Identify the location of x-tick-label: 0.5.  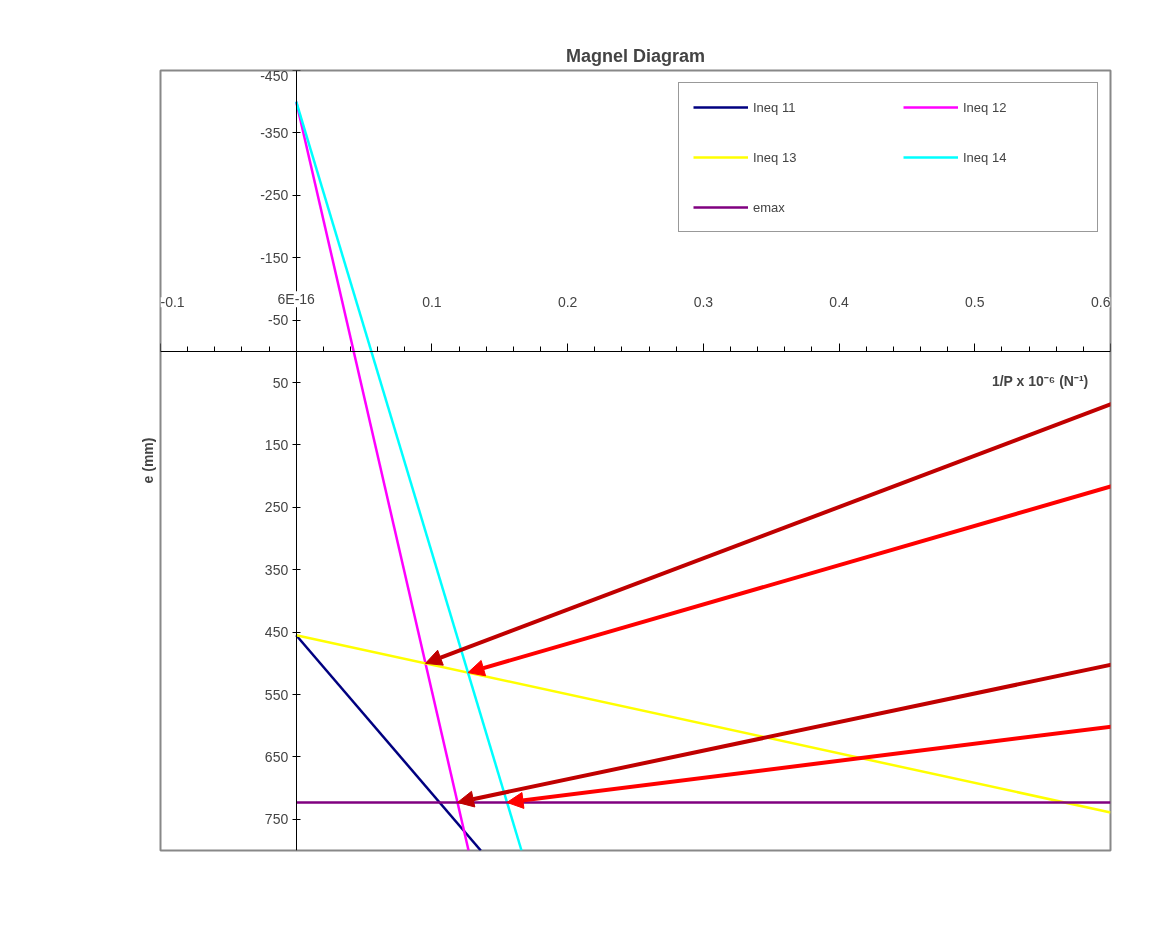
(975, 302).